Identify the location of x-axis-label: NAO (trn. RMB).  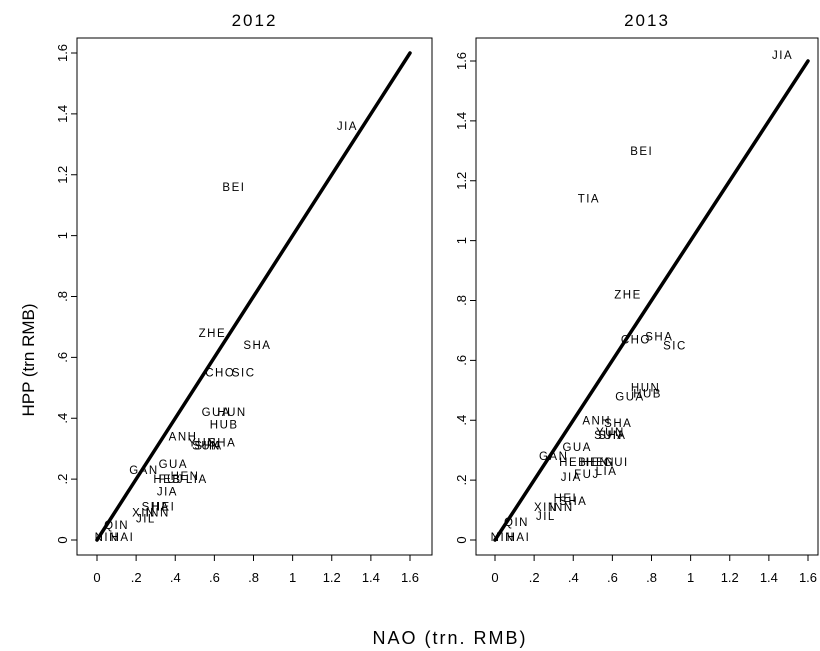
(449, 638).